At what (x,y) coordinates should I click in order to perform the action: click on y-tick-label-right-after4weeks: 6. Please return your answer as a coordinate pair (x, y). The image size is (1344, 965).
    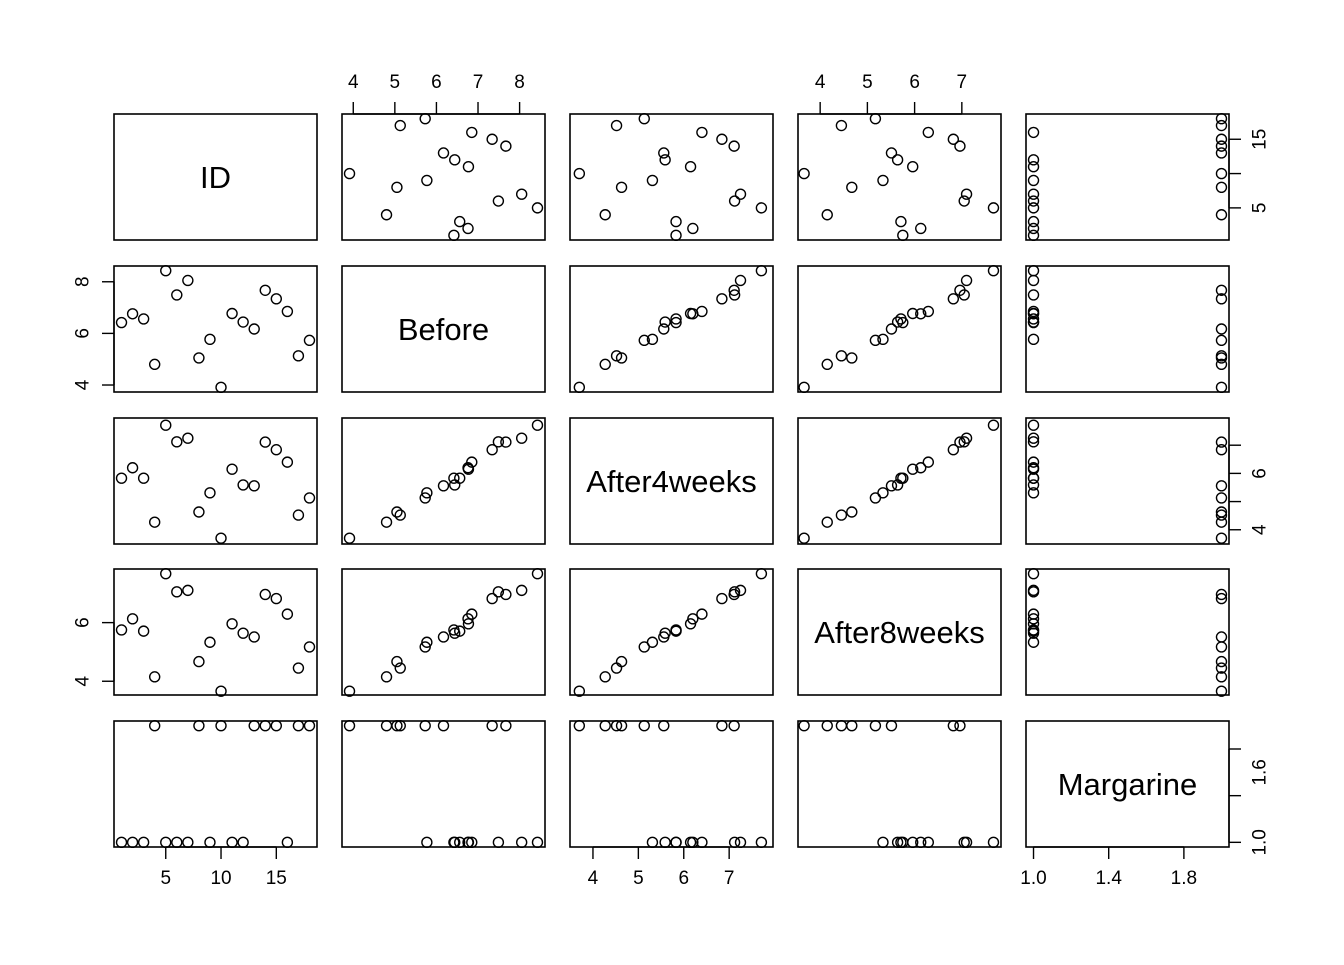
    Looking at the image, I should click on (1260, 473).